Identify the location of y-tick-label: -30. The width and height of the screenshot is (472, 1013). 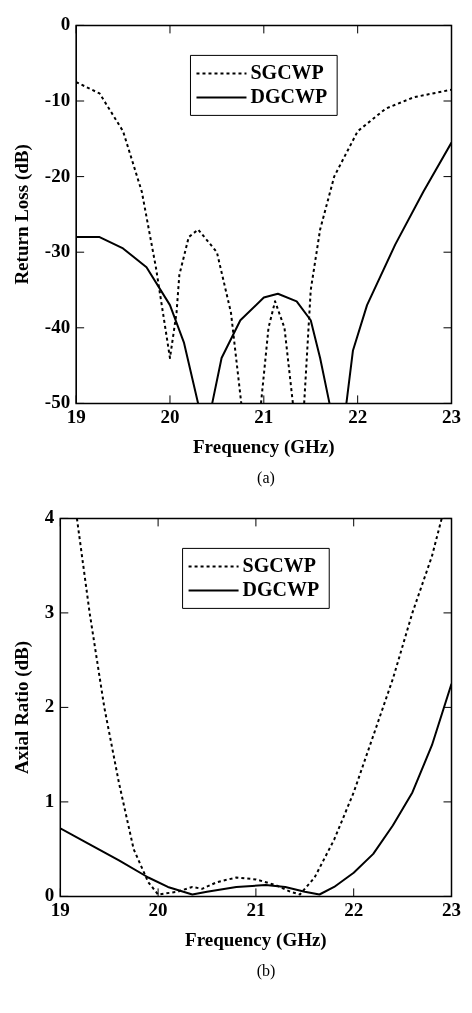
(57, 251).